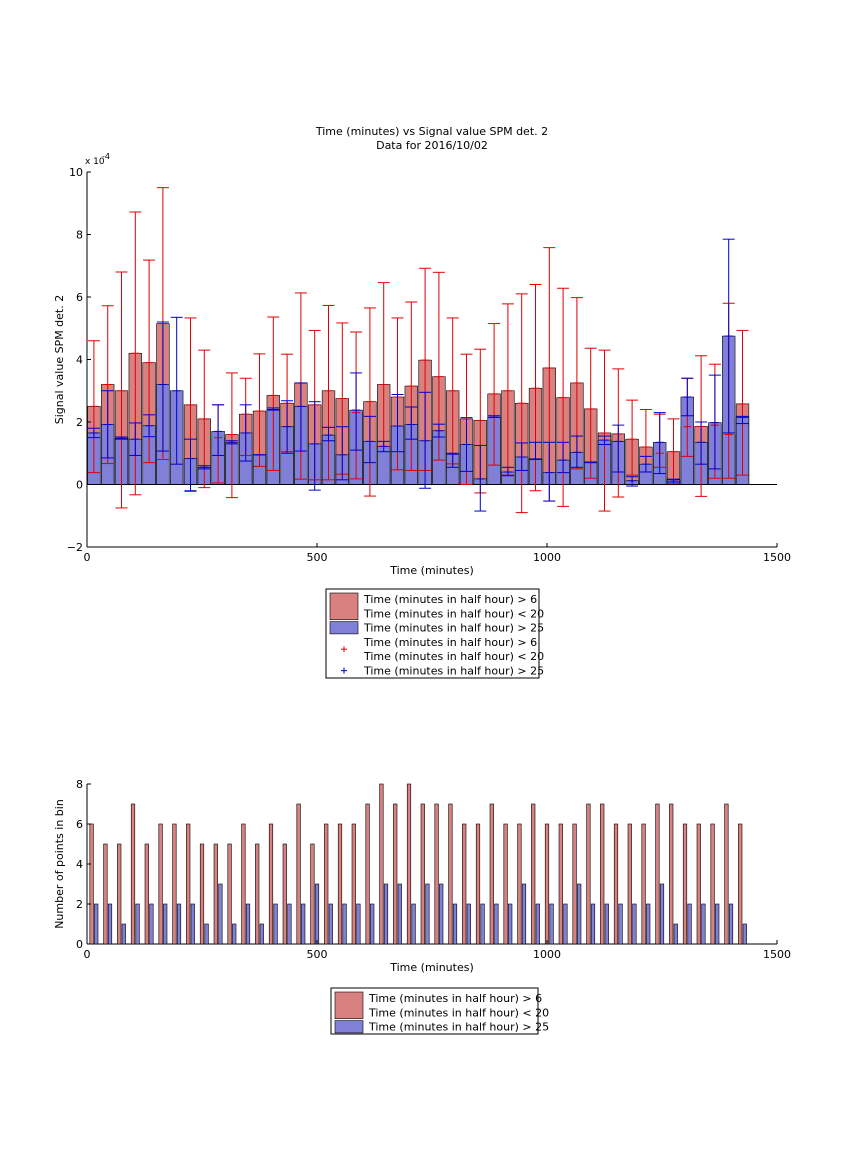  What do you see at coordinates (547, 954) in the screenshot?
I see `x-tick-label: 1000` at bounding box center [547, 954].